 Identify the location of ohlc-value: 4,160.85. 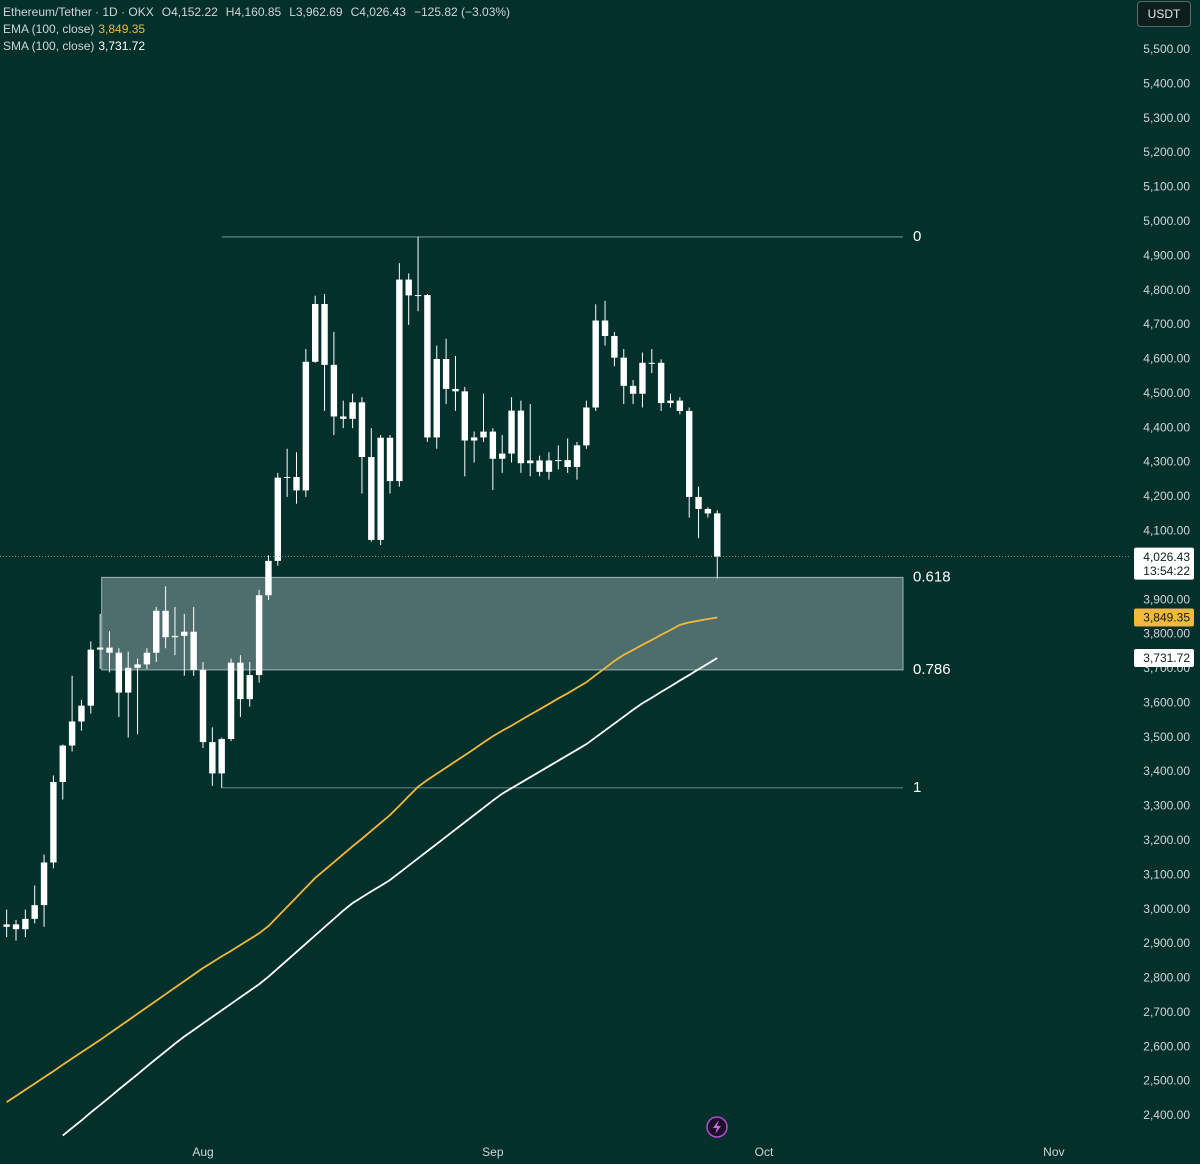
(258, 12).